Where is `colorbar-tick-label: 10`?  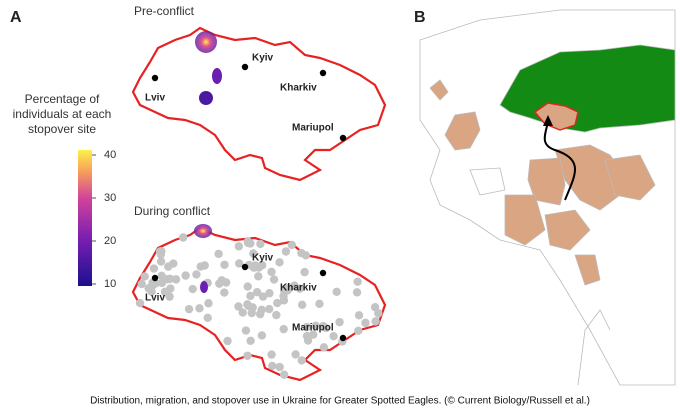 colorbar-tick-label: 10 is located at coordinates (110, 284).